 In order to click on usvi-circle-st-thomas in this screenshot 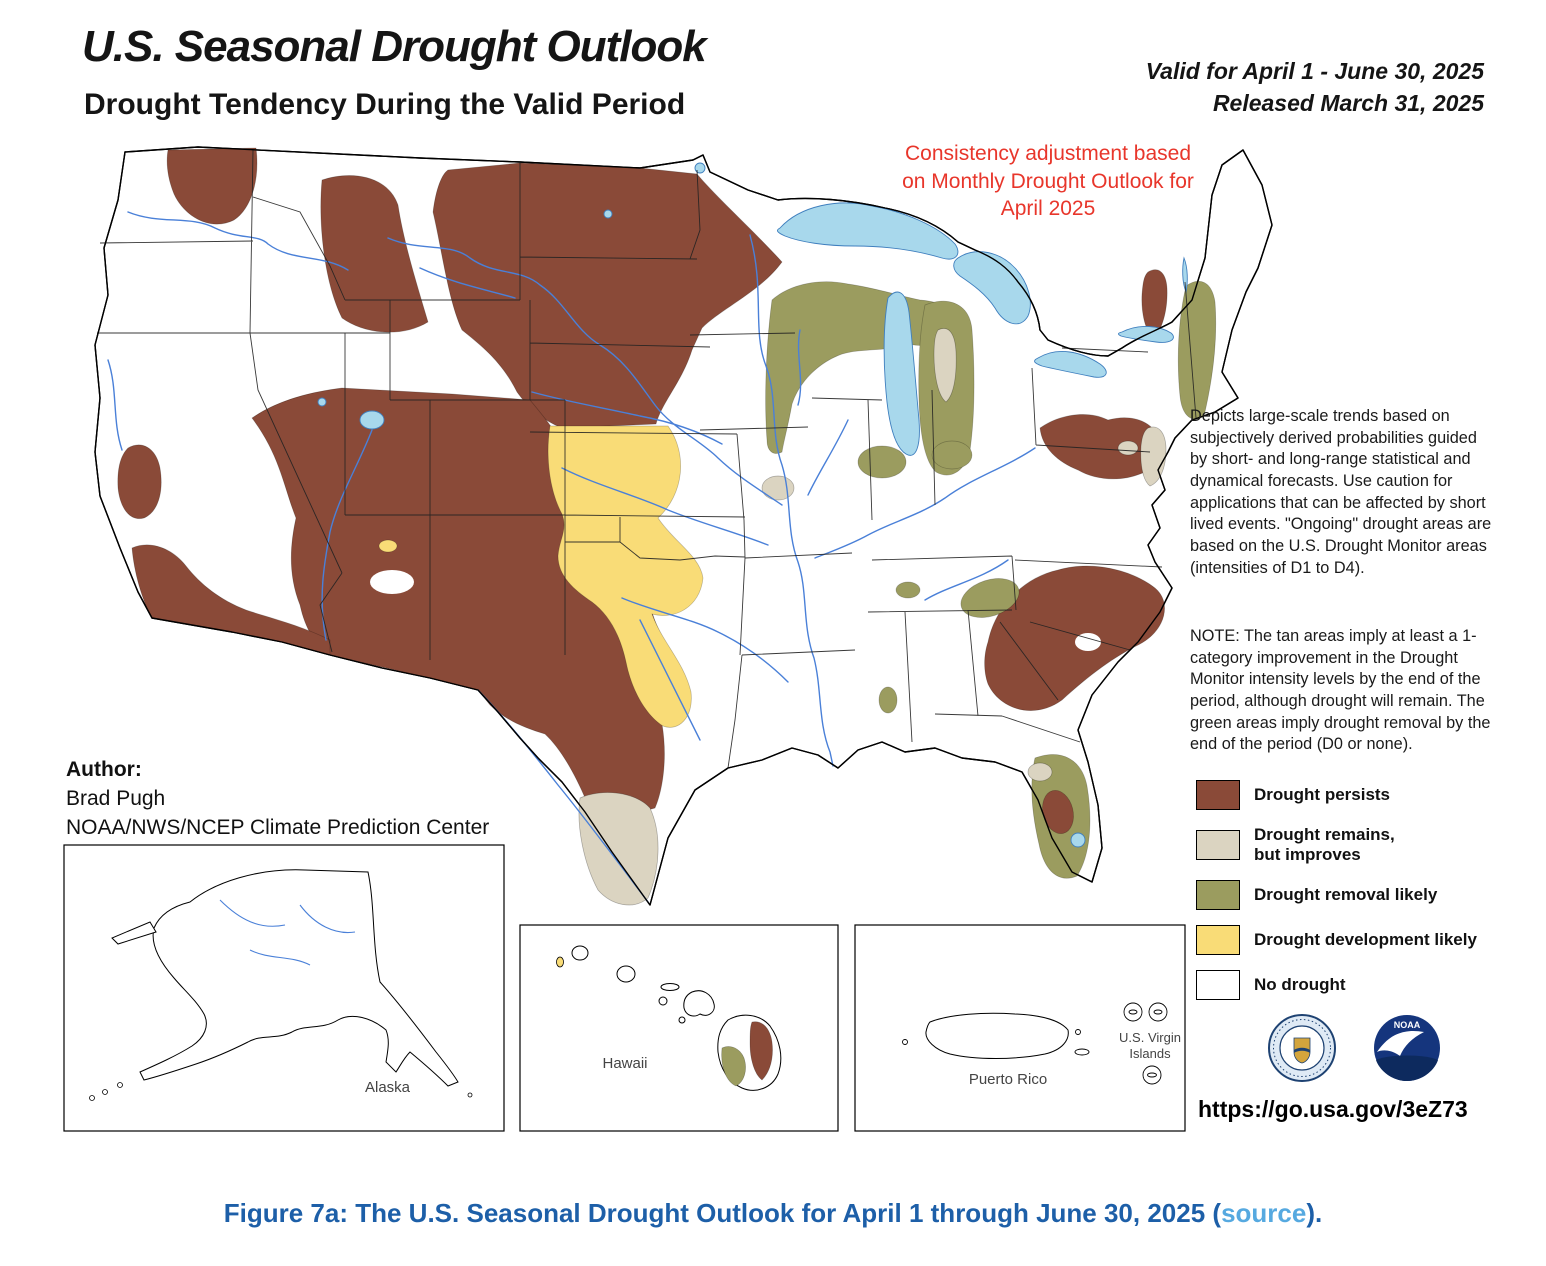, I will do `click(1133, 1012)`.